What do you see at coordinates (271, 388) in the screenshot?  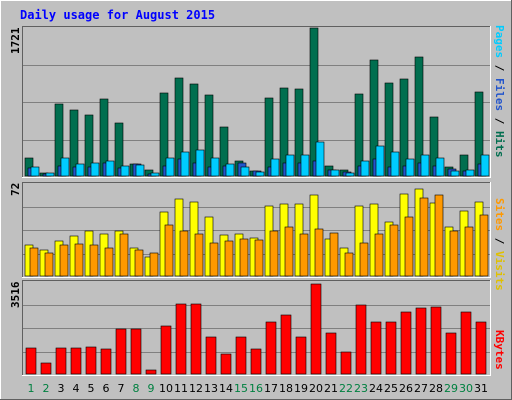 I see `x-tick-label: 17` at bounding box center [271, 388].